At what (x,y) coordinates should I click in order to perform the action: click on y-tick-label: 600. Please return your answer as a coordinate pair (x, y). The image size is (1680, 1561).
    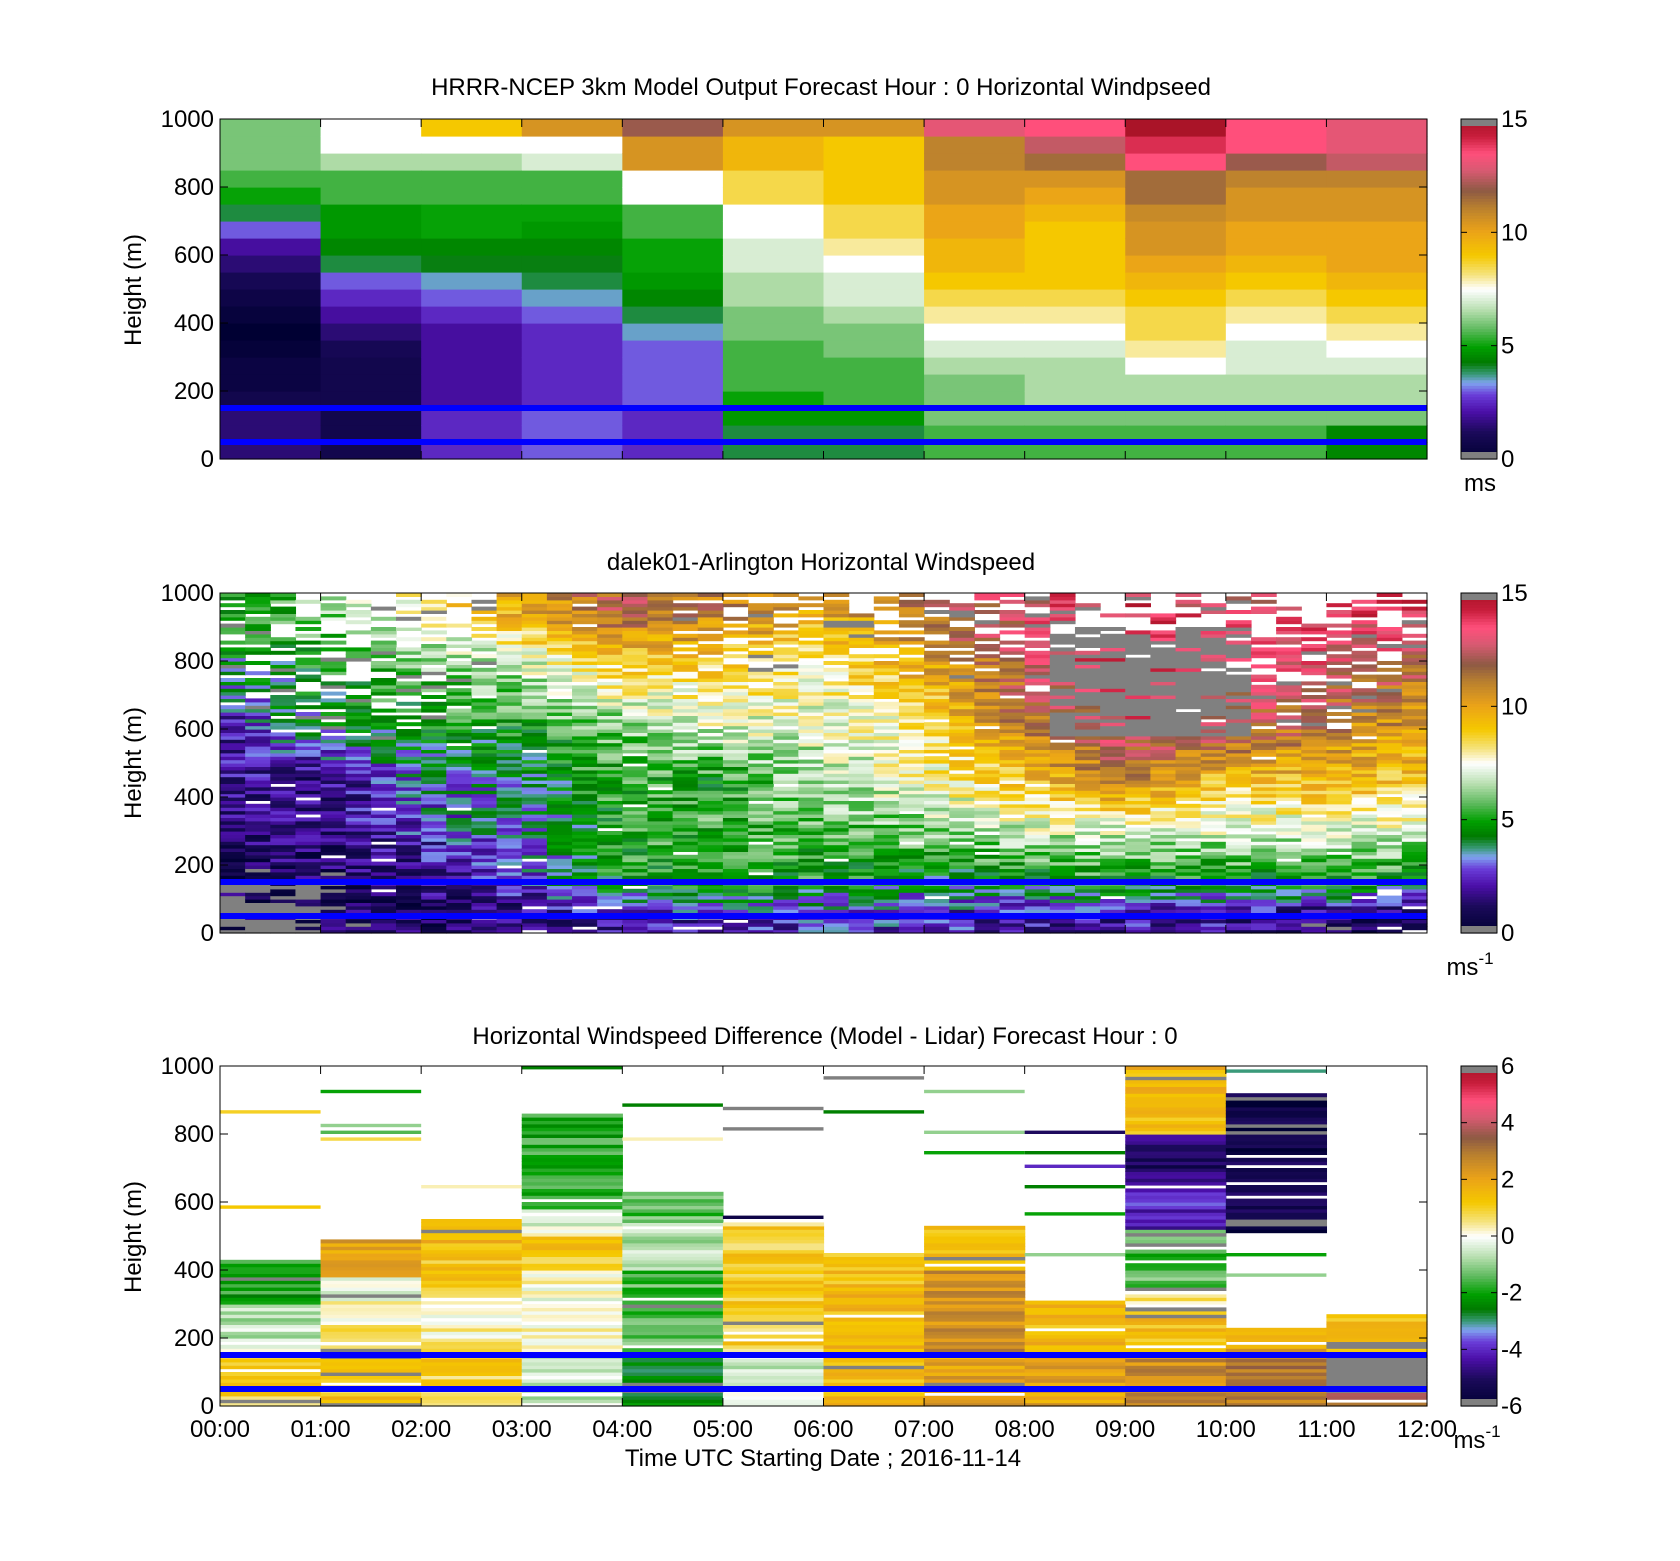
    Looking at the image, I should click on (194, 729).